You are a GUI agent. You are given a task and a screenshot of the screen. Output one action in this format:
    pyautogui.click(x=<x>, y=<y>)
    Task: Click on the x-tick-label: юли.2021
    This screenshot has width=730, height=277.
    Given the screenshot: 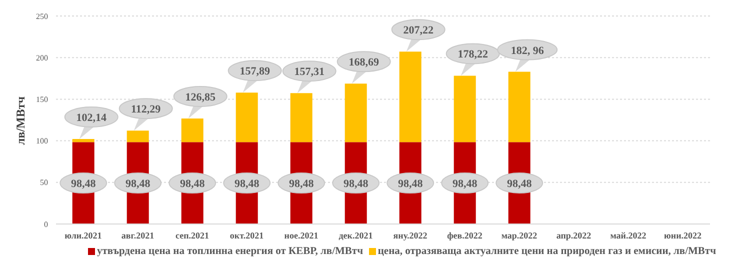 What is the action you would take?
    pyautogui.click(x=83, y=235)
    